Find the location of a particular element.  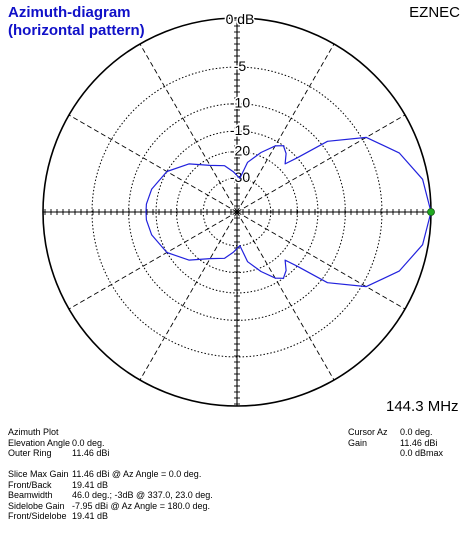

info-panel-right: Cursor Az 0.0 deg. Gain 11.46 dBi 0.0 dBmax is located at coordinates (395, 443).